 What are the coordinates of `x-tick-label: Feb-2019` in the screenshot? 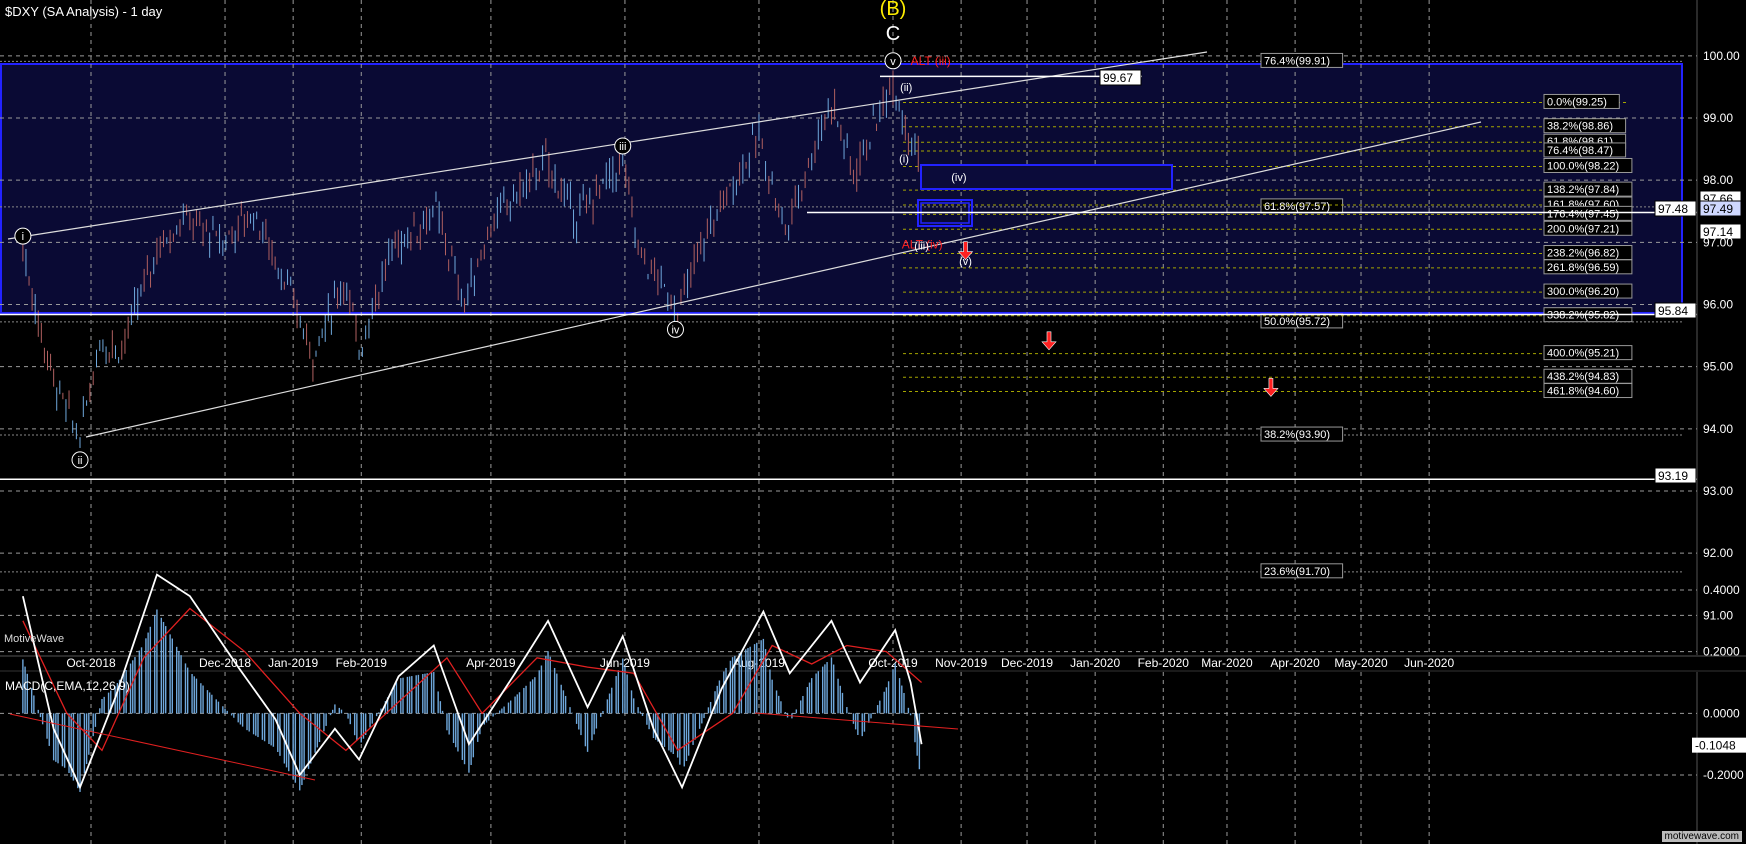 It's located at (362, 663).